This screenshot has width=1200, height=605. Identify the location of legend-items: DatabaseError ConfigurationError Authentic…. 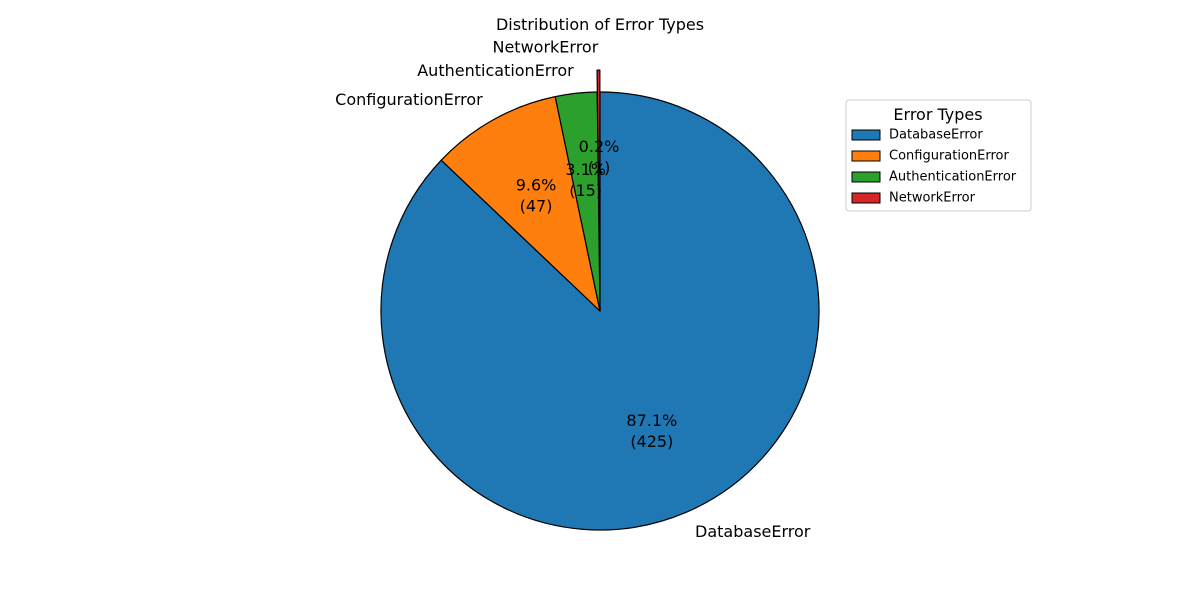
(934, 167).